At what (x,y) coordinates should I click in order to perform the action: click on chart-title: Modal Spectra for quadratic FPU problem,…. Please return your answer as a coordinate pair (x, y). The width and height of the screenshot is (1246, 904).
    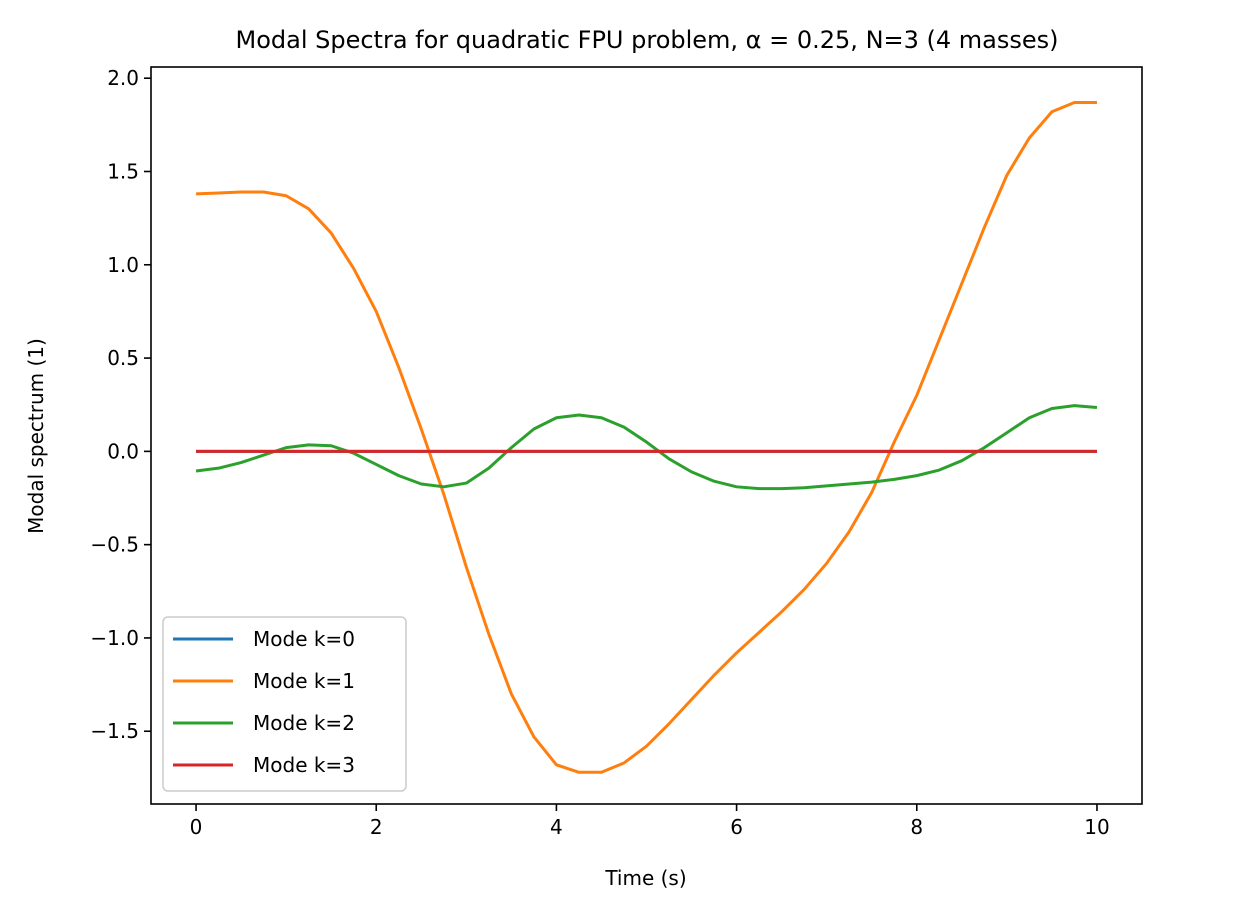
    Looking at the image, I should click on (646, 40).